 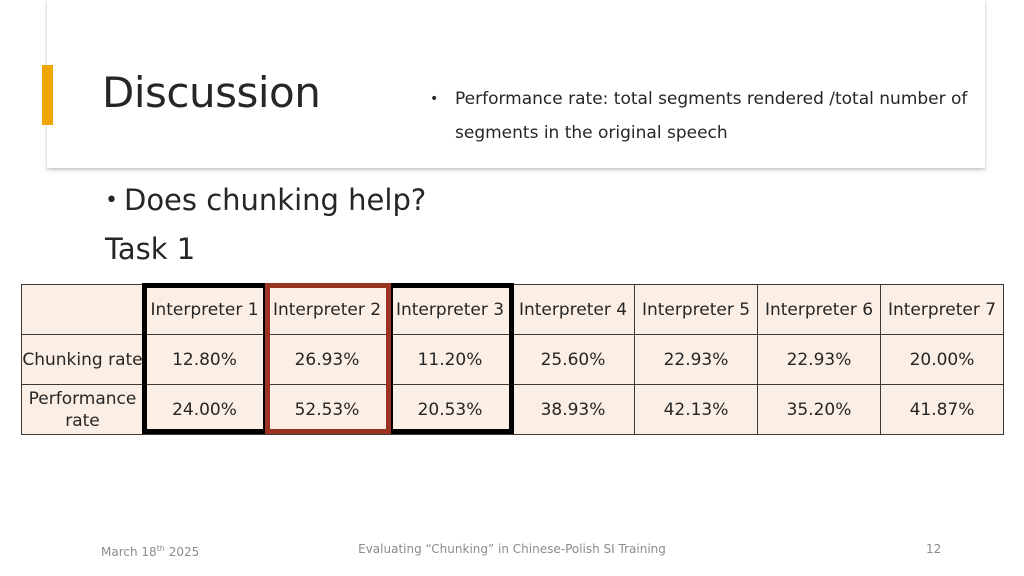 I want to click on column-header: Interpreter 3, so click(x=450, y=309).